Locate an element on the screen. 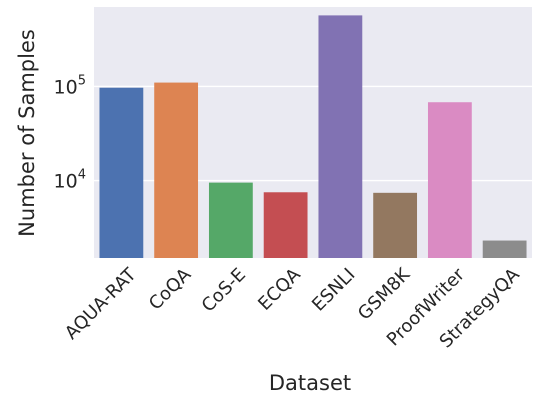  bar-gsm8k is located at coordinates (395, 225).